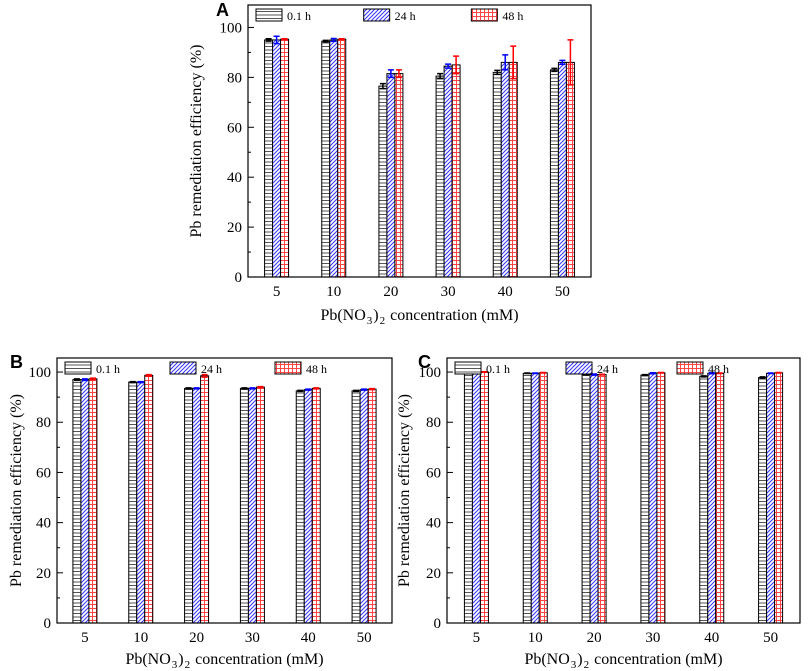 This screenshot has width=809, height=671. Describe the element at coordinates (390, 292) in the screenshot. I see `x-tick-label: 20` at that location.